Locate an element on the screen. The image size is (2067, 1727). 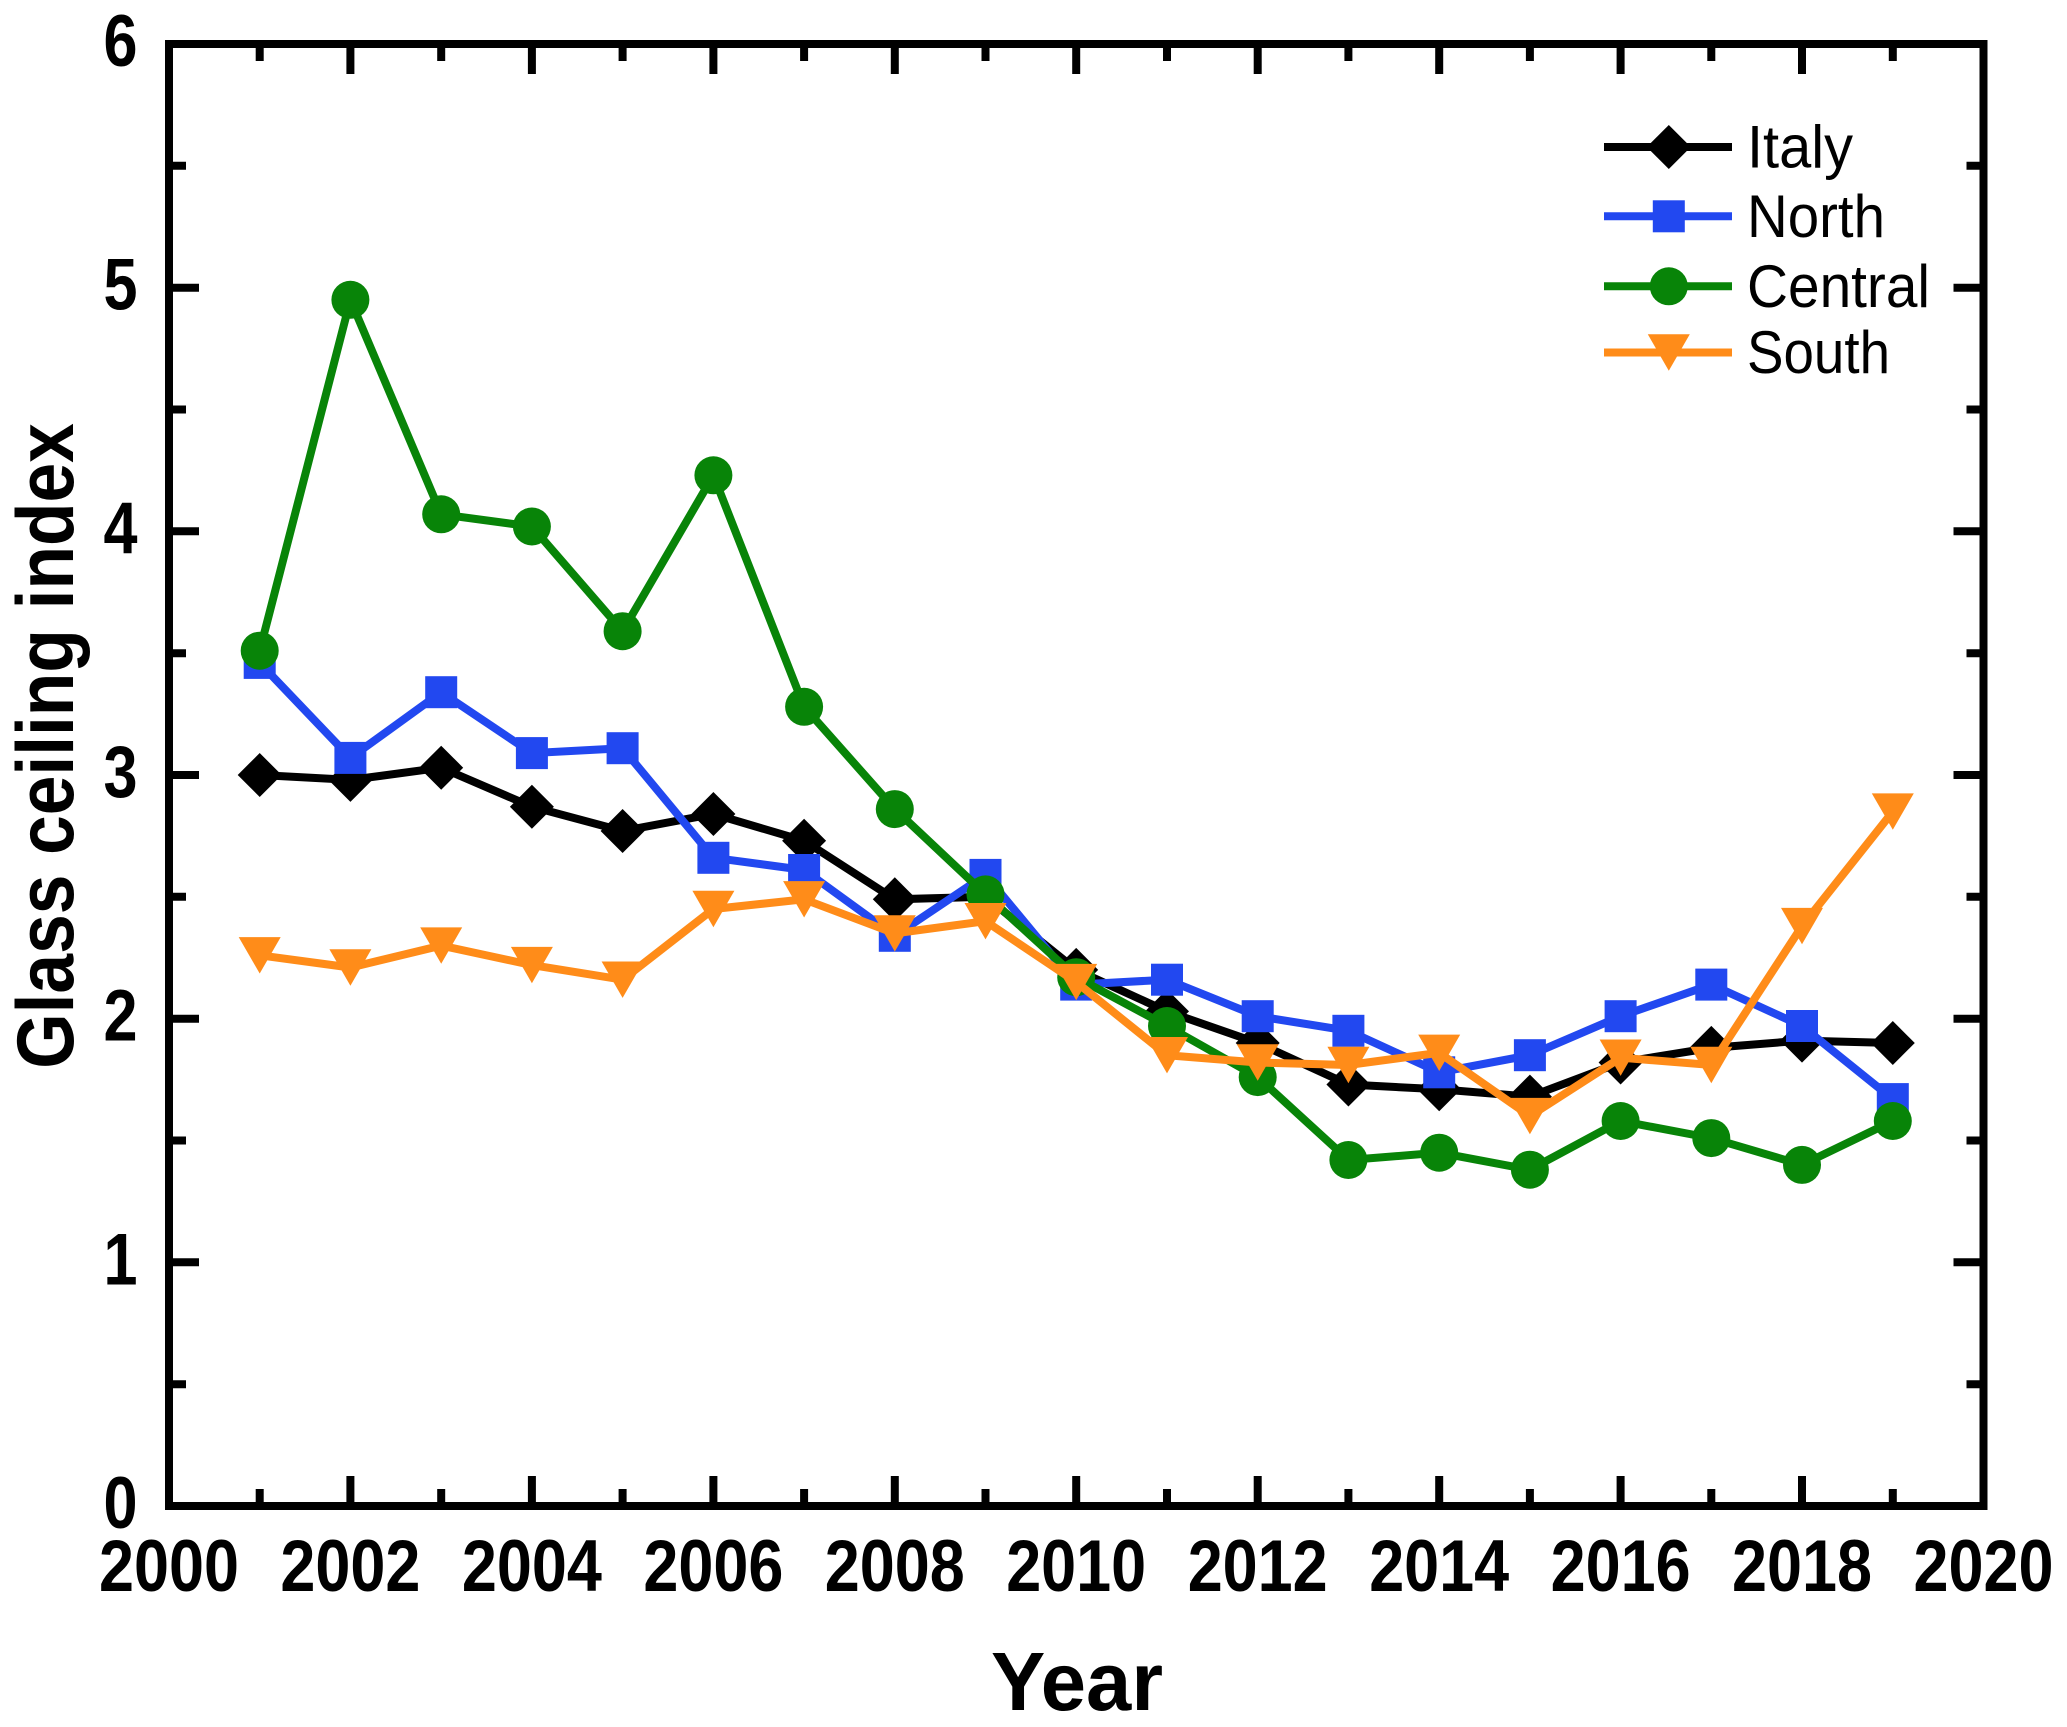
svg-text: 2002 is located at coordinates (350, 1566).